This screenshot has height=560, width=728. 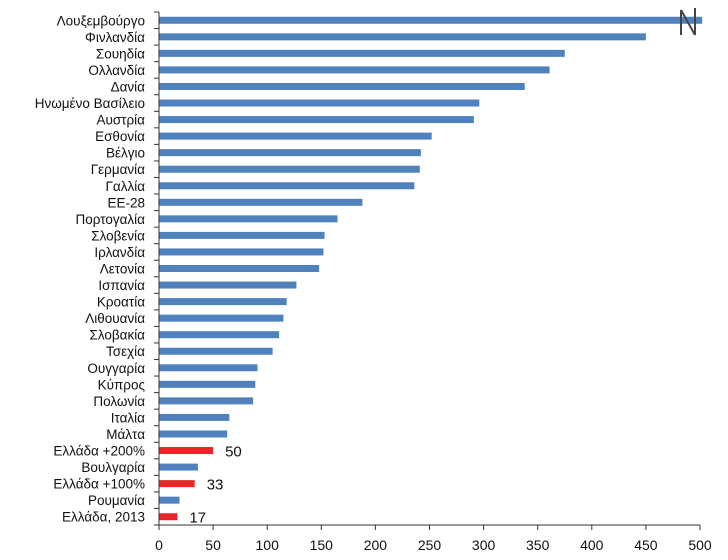 I want to click on category-label-19: Σλοβακία, so click(x=117, y=335).